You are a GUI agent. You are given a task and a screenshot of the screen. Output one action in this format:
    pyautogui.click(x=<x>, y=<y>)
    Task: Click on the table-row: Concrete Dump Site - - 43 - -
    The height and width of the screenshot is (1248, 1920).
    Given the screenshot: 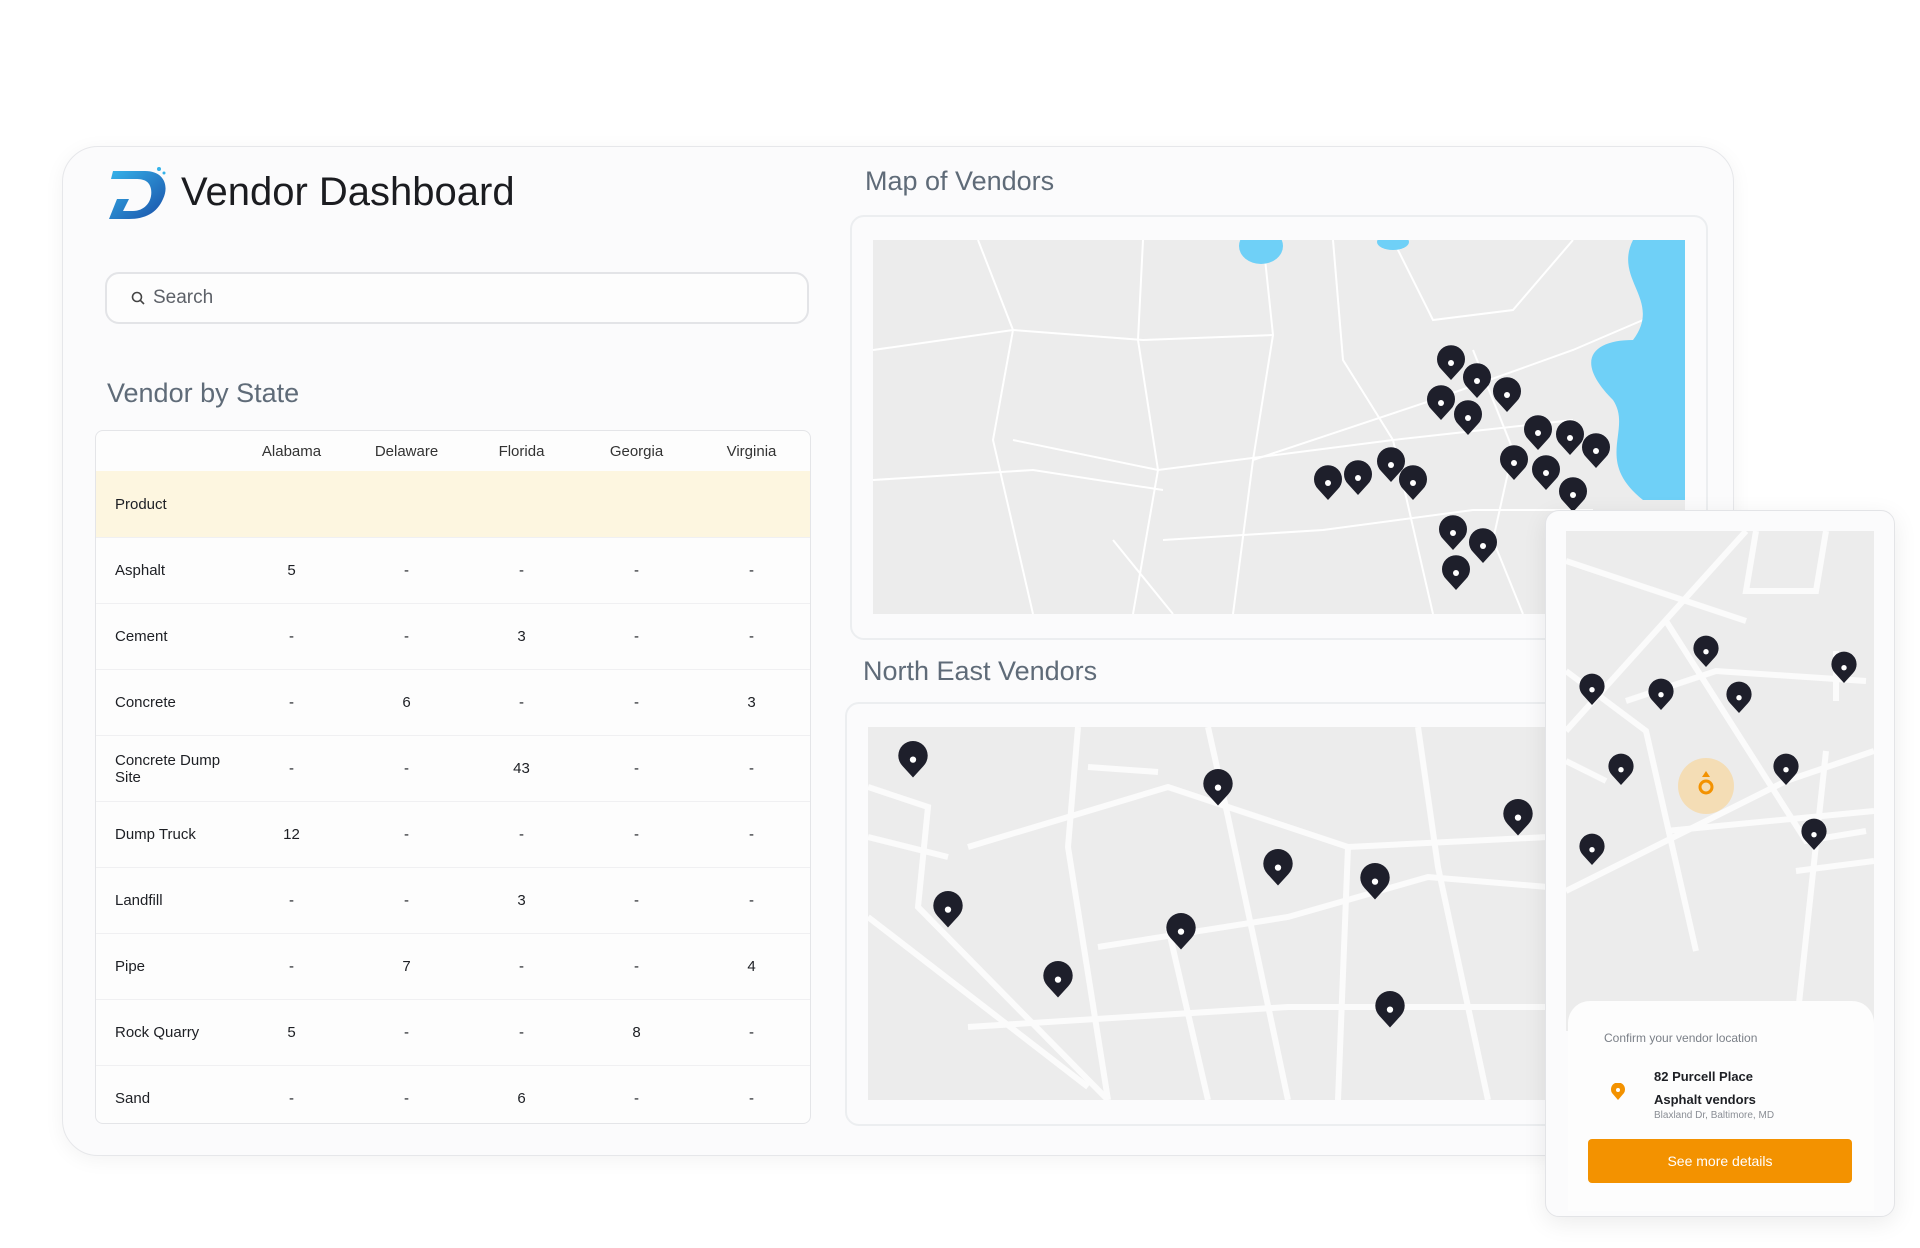 What is the action you would take?
    pyautogui.click(x=453, y=769)
    